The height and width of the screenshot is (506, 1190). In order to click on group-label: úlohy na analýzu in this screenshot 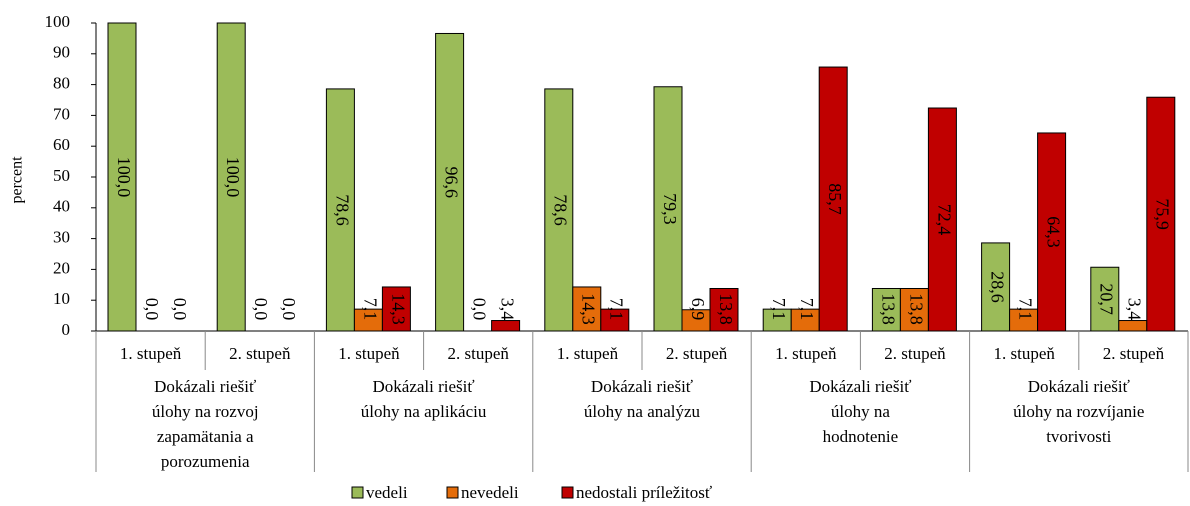, I will do `click(642, 411)`.